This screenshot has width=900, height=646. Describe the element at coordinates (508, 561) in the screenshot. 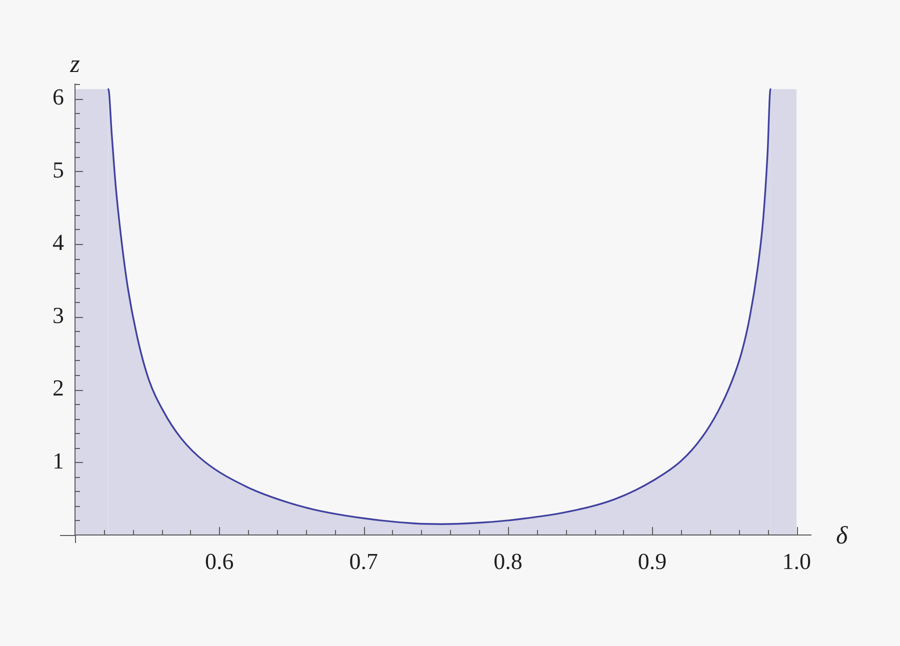

I see `x-tick-label: 0.8` at that location.